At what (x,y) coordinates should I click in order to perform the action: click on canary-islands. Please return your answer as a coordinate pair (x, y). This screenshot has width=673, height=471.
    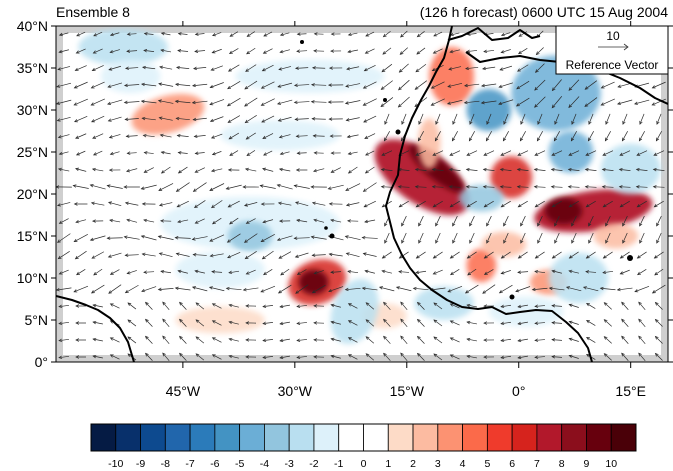
    Looking at the image, I should click on (398, 132).